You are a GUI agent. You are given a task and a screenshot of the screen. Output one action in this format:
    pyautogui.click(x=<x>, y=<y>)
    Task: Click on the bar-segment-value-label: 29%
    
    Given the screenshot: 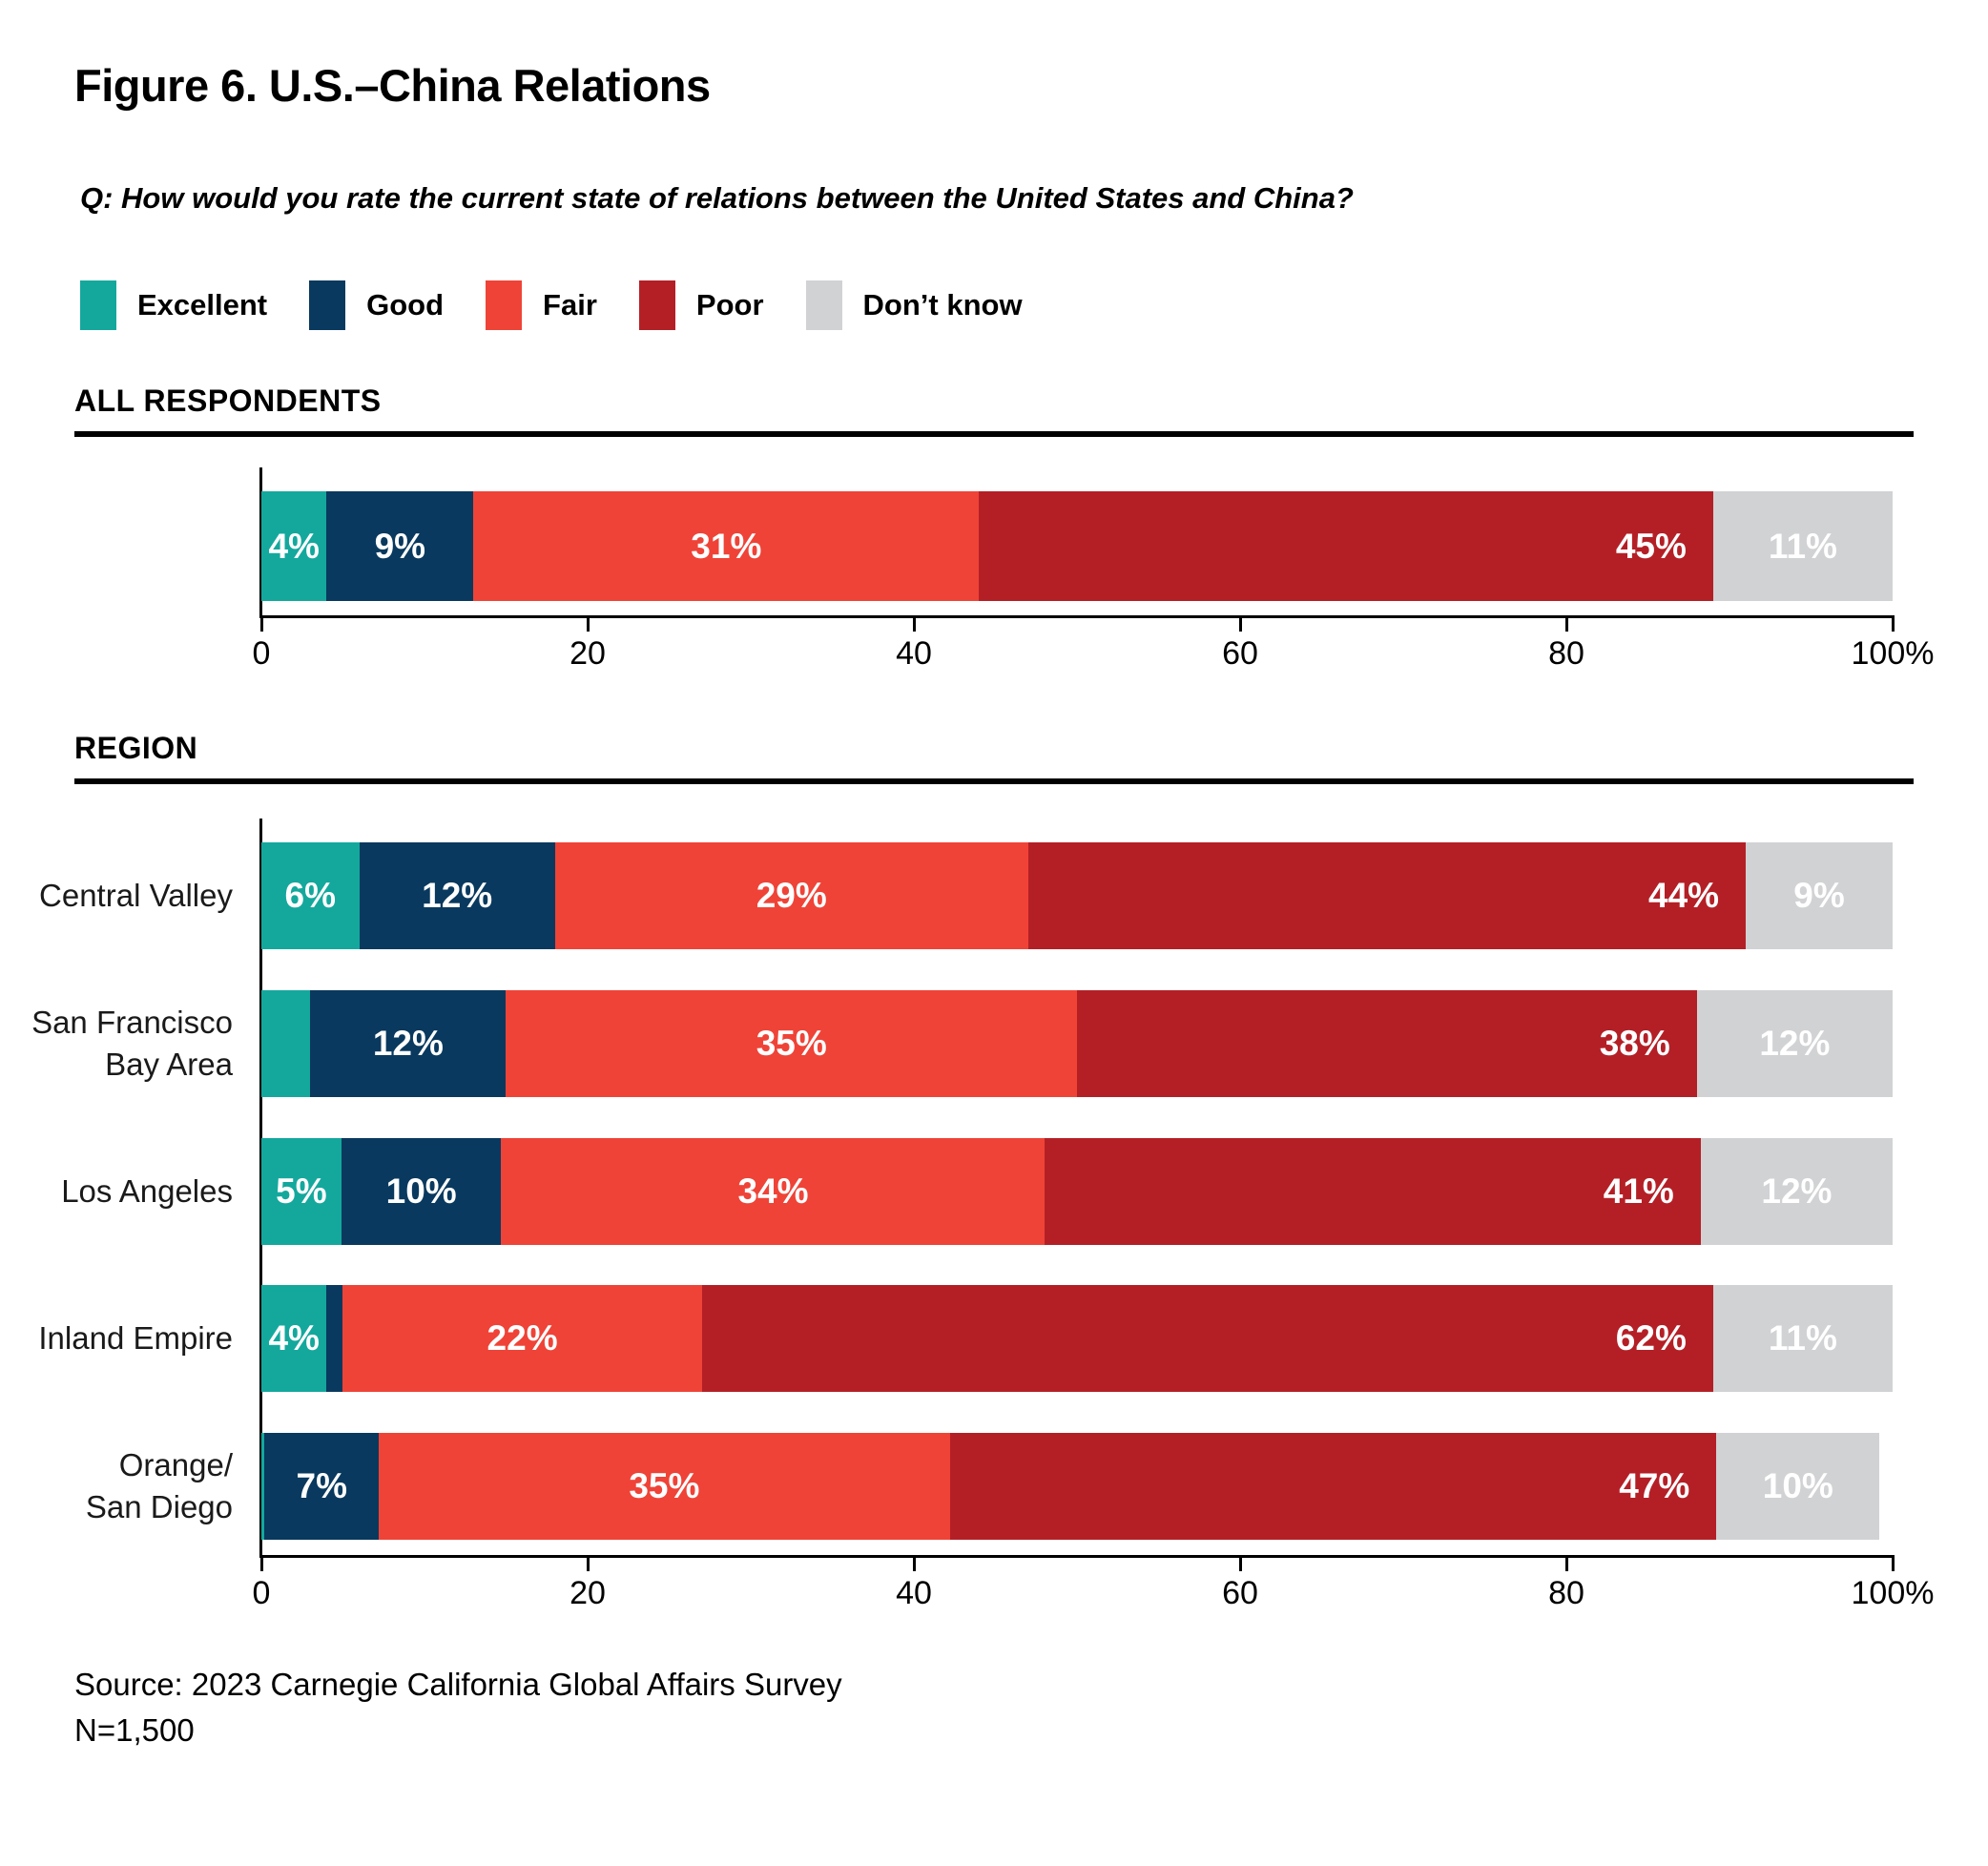 What is the action you would take?
    pyautogui.click(x=792, y=895)
    